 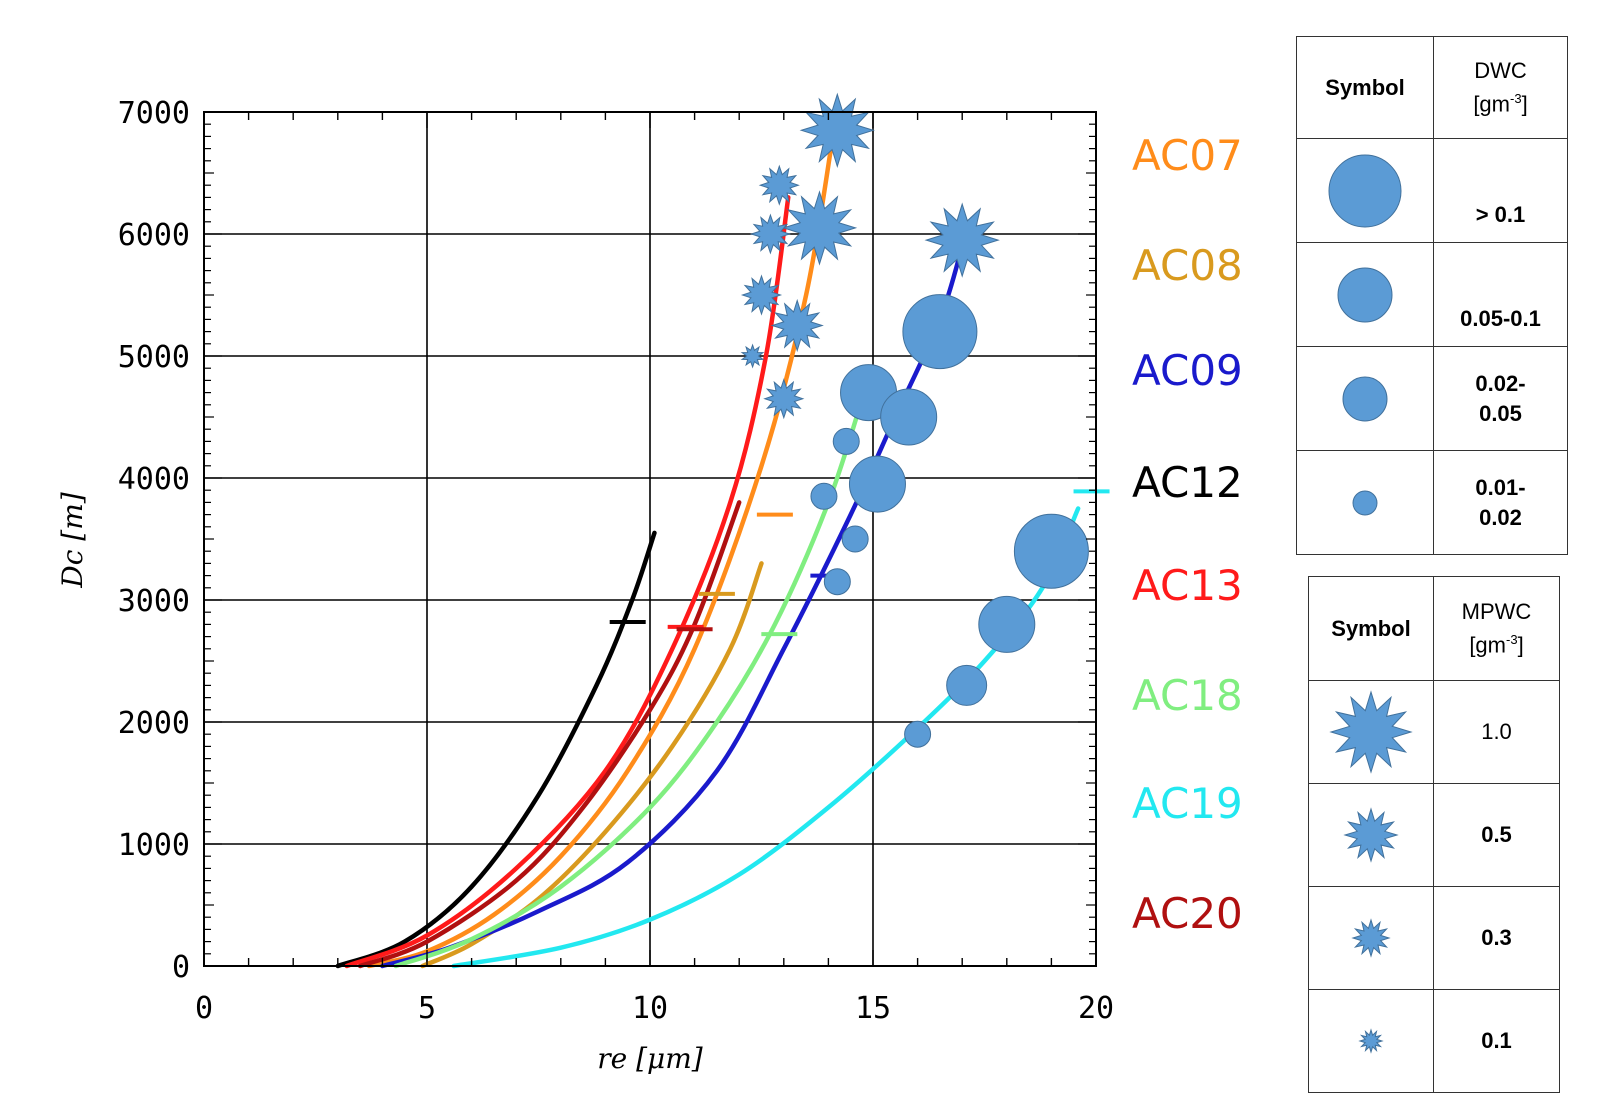 I want to click on dwc-table-row: 0.02- 0.05, so click(x=1432, y=398).